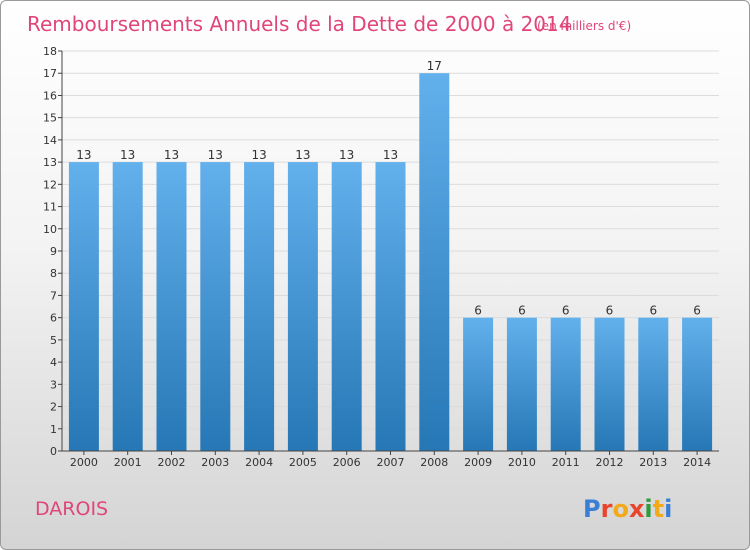 This screenshot has width=750, height=550. What do you see at coordinates (171, 155) in the screenshot?
I see `data-label-2002: 13` at bounding box center [171, 155].